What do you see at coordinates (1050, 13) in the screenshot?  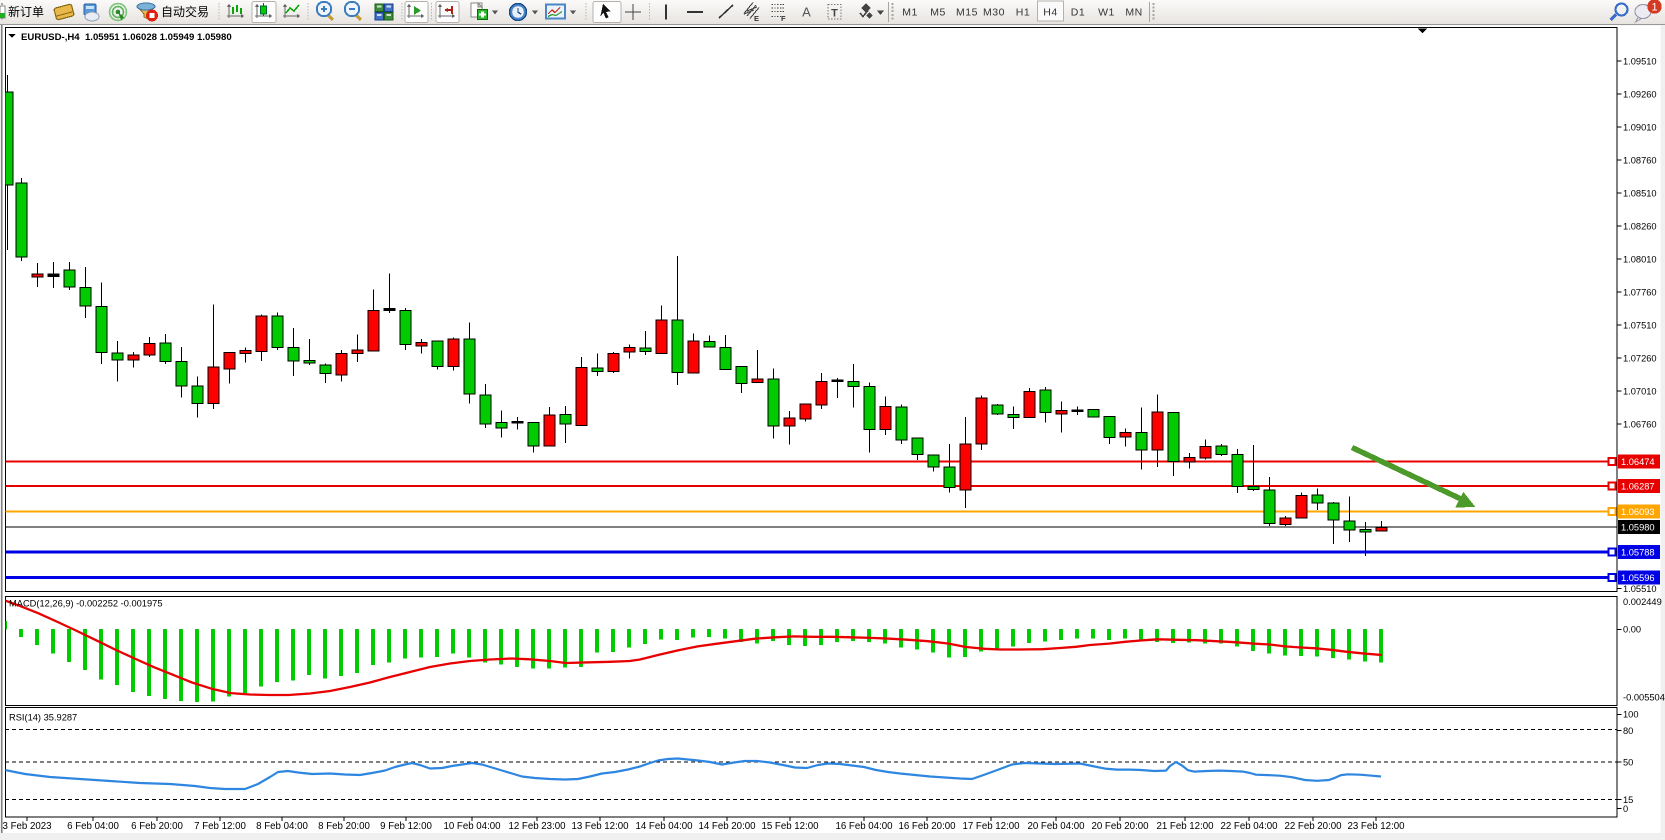 I see `svg-text: H4` at bounding box center [1050, 13].